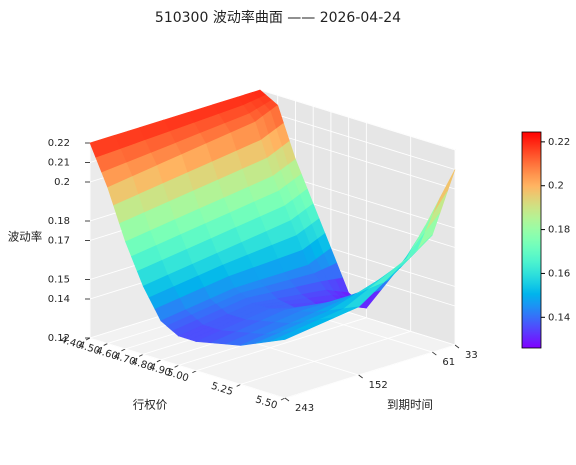 The width and height of the screenshot is (576, 465). Describe the element at coordinates (531, 240) in the screenshot. I see `colorbar-rect` at that location.